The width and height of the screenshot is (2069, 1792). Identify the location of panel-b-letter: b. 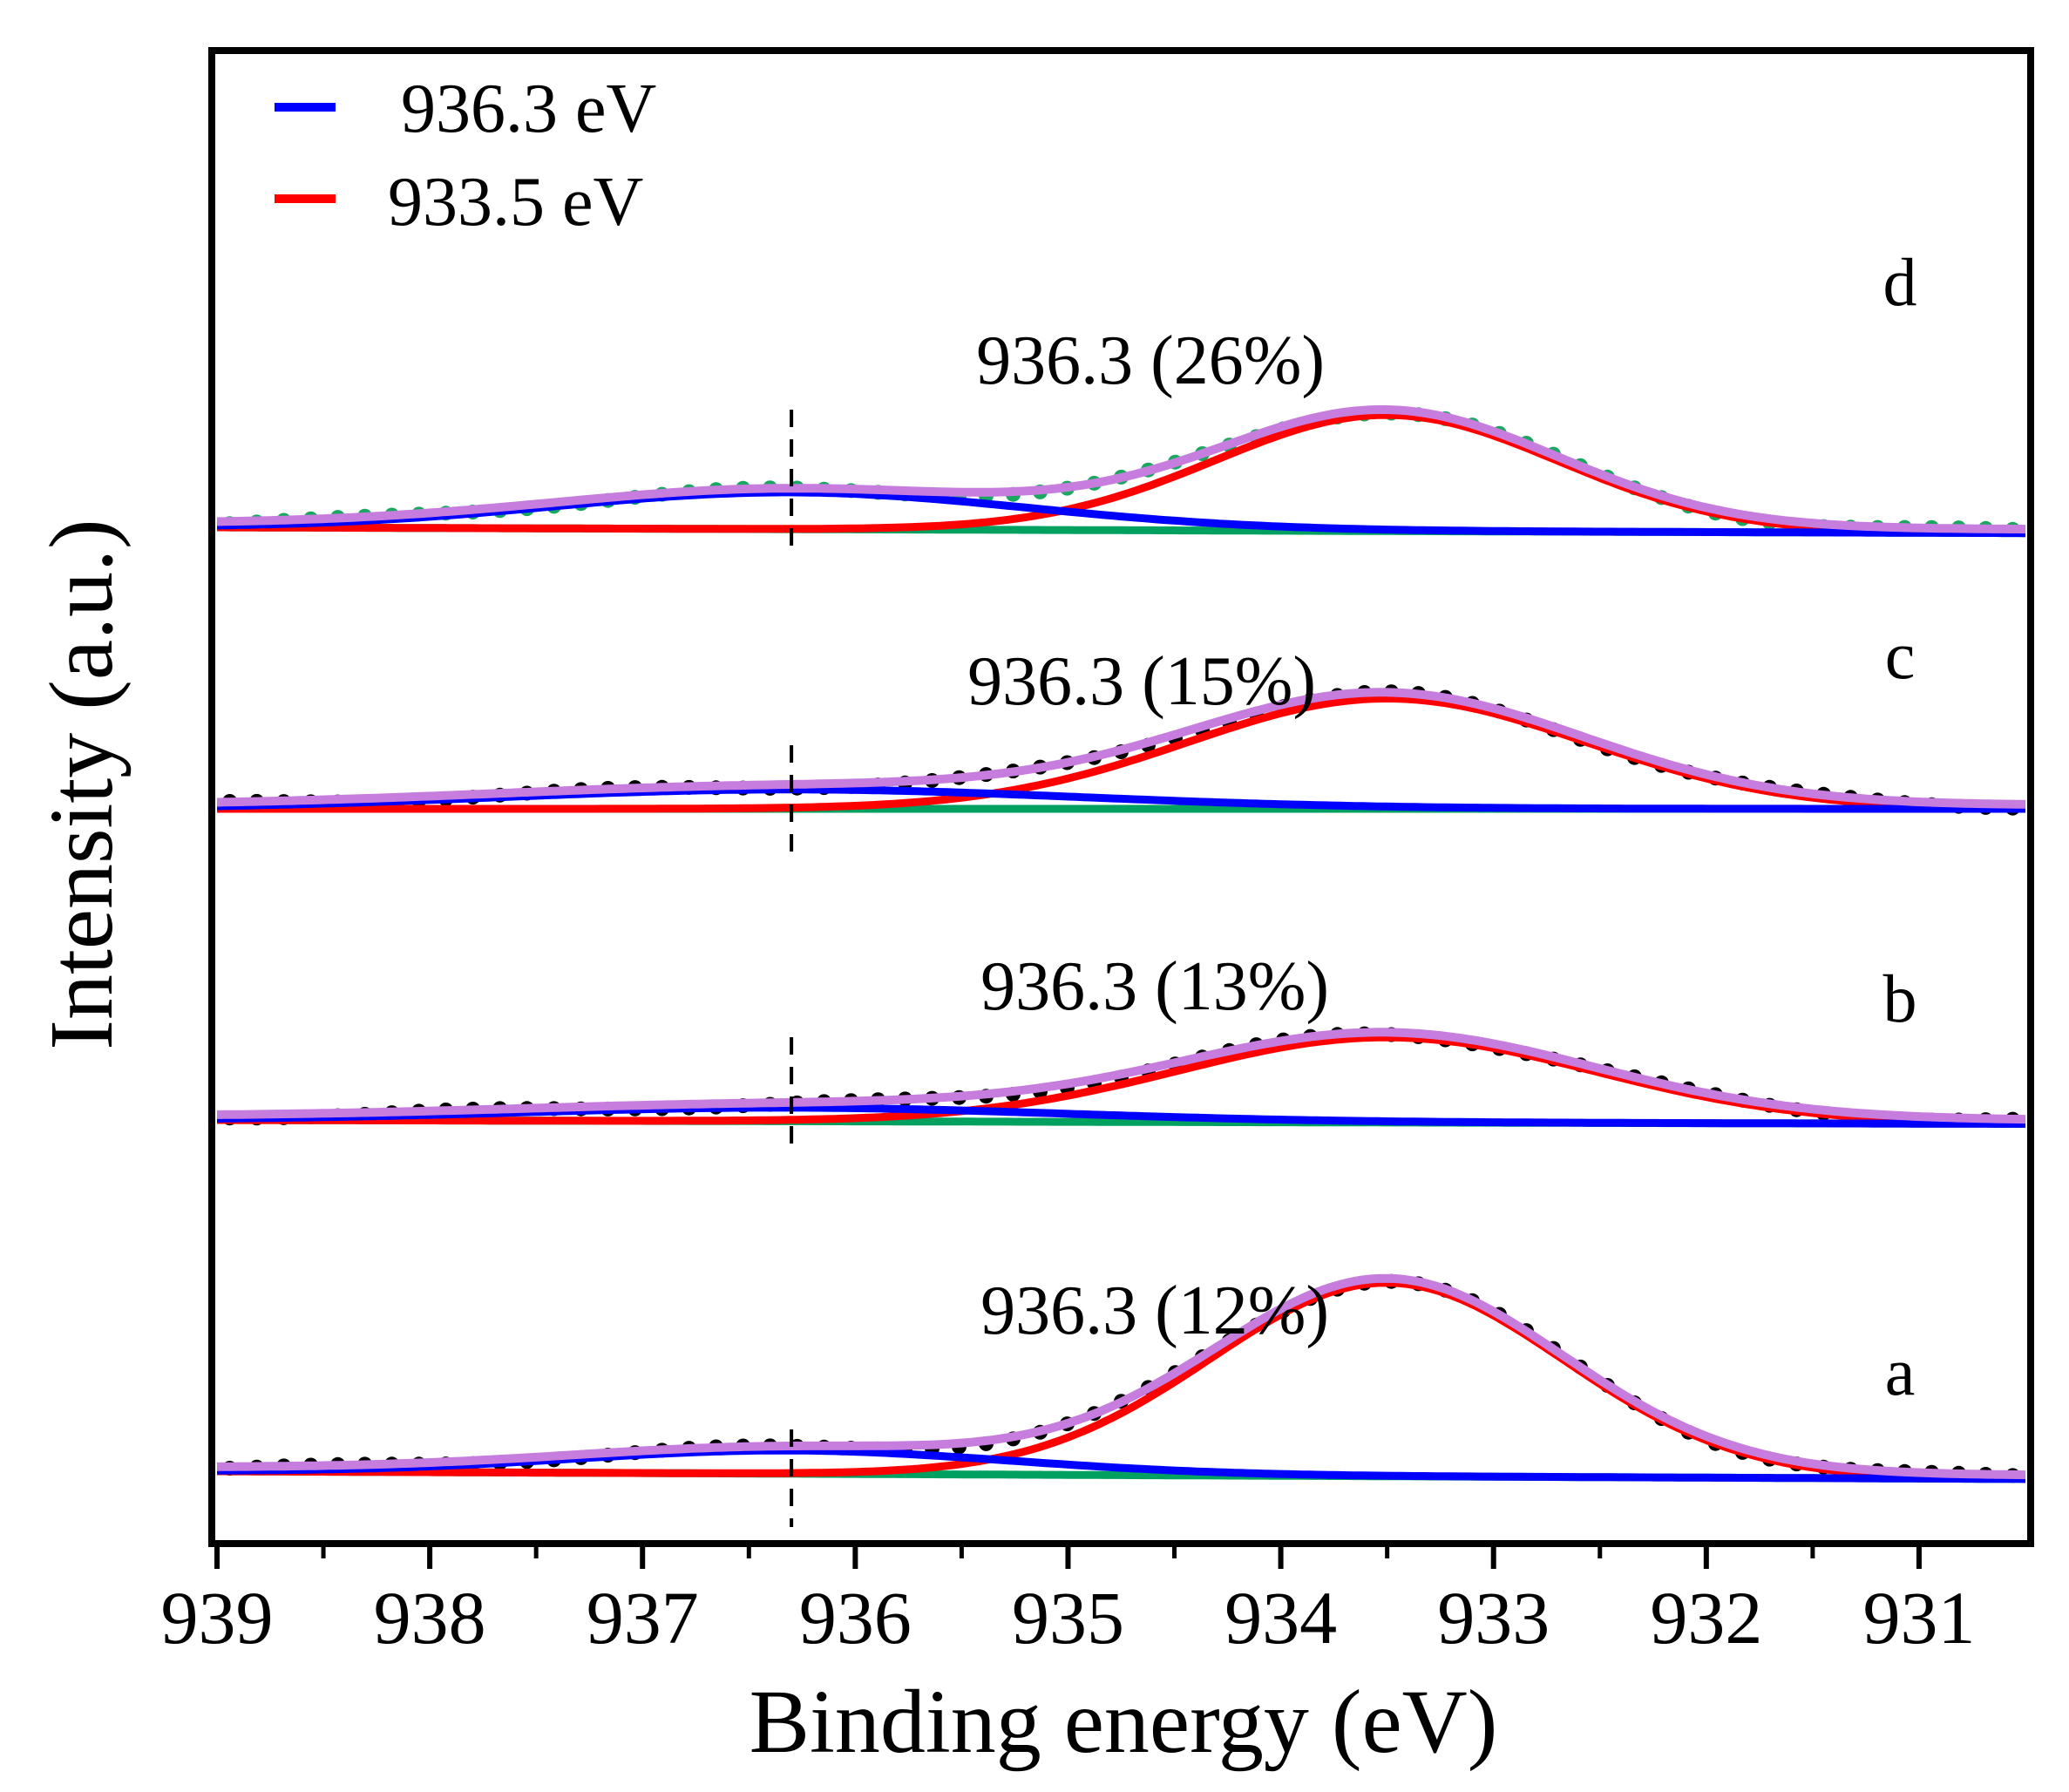
(1900, 998).